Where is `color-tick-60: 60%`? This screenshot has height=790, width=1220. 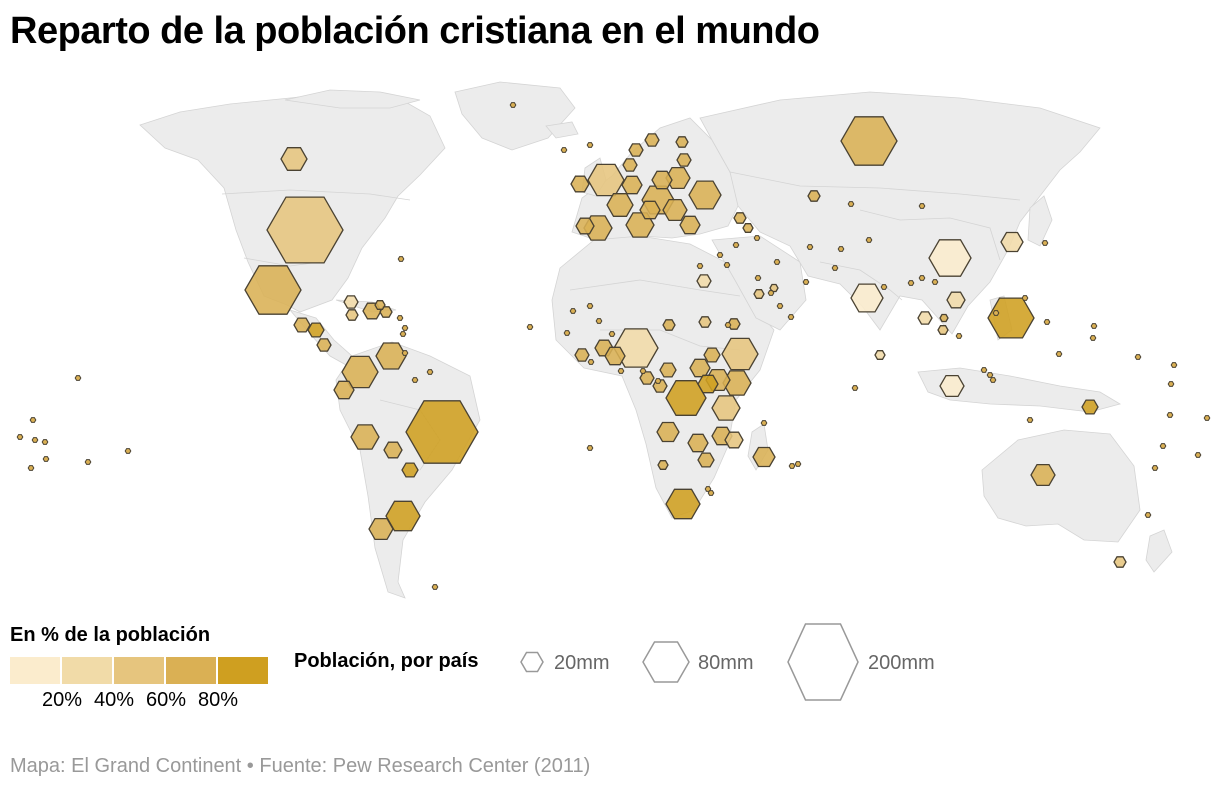
color-tick-60: 60% is located at coordinates (166, 700).